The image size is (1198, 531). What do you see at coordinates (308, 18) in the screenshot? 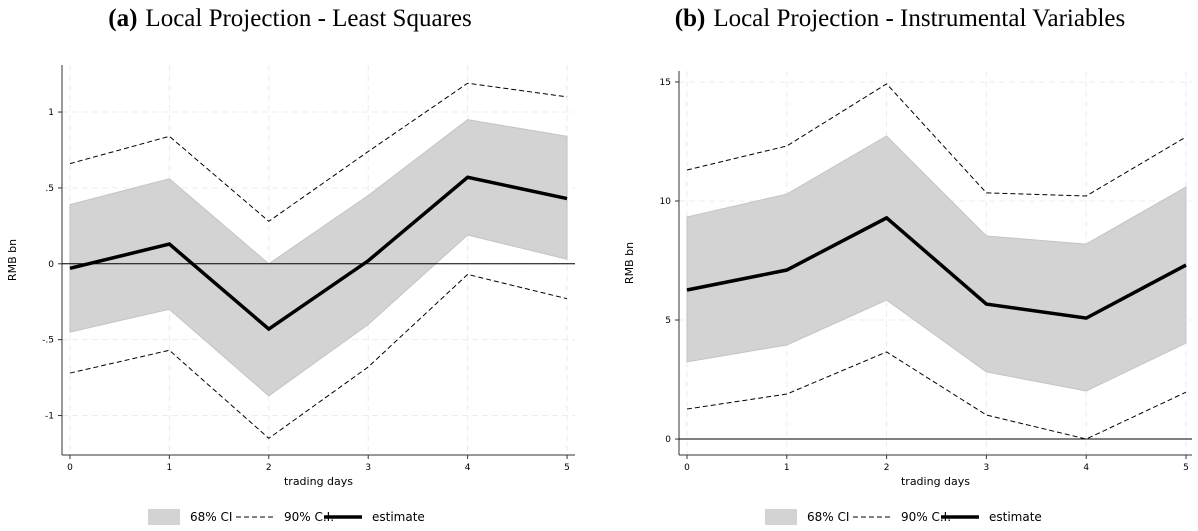
I see `title-text: Local Projection - Least Squares` at bounding box center [308, 18].